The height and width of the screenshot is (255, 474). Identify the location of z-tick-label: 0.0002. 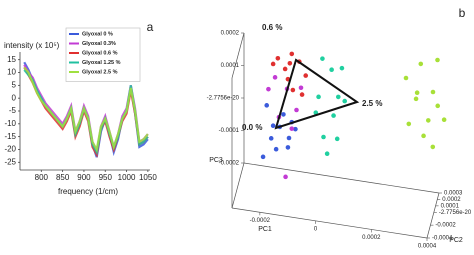
(230, 34).